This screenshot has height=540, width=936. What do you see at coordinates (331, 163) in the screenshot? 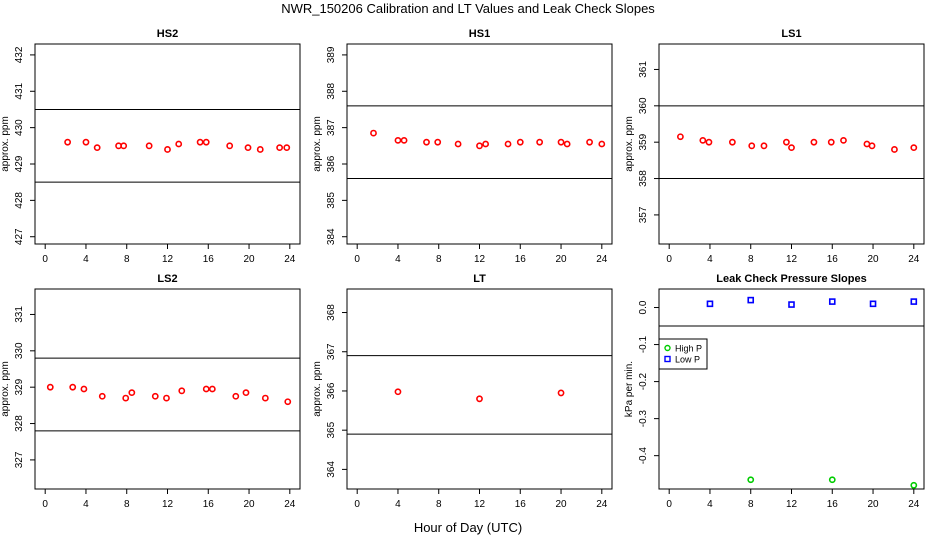
I see `y-tick-label: 386` at bounding box center [331, 163].